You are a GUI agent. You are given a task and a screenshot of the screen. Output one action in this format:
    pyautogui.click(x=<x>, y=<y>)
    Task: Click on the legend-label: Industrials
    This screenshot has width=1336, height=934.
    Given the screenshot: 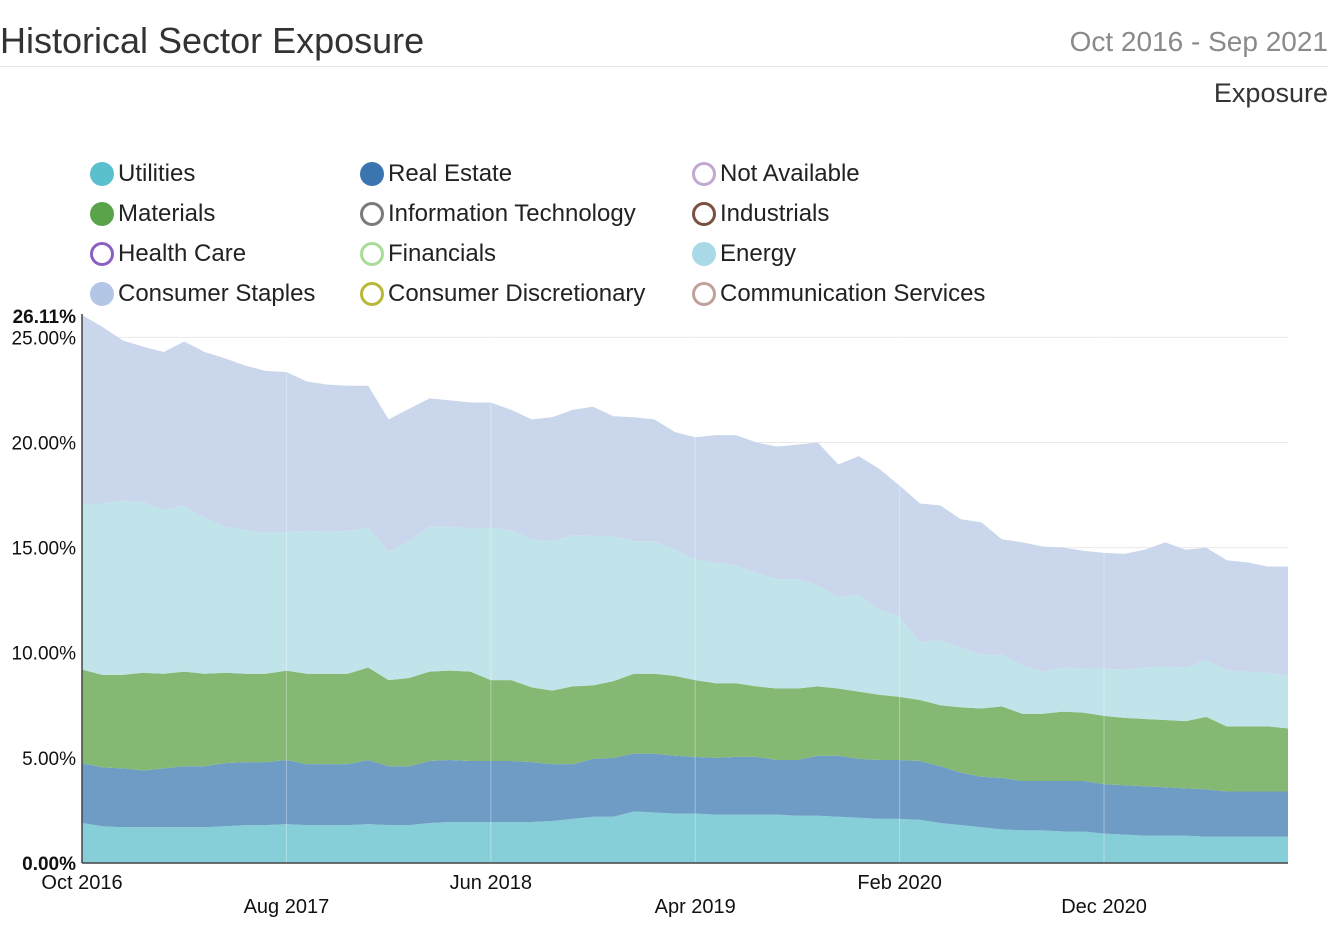 What is the action you would take?
    pyautogui.click(x=775, y=213)
    